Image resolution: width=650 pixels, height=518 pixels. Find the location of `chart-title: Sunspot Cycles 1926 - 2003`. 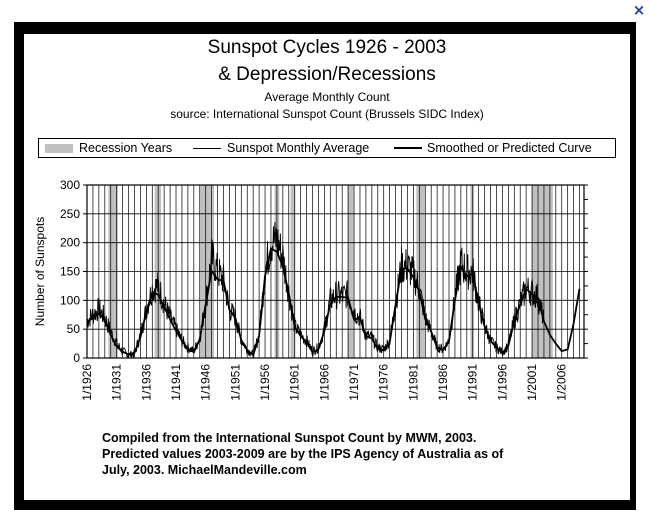

chart-title: Sunspot Cycles 1926 - 2003 is located at coordinates (327, 47).